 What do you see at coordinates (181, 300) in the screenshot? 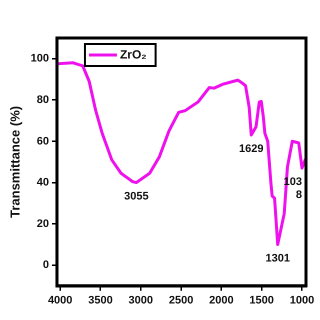
I see `x-tick-label: 2500` at bounding box center [181, 300].